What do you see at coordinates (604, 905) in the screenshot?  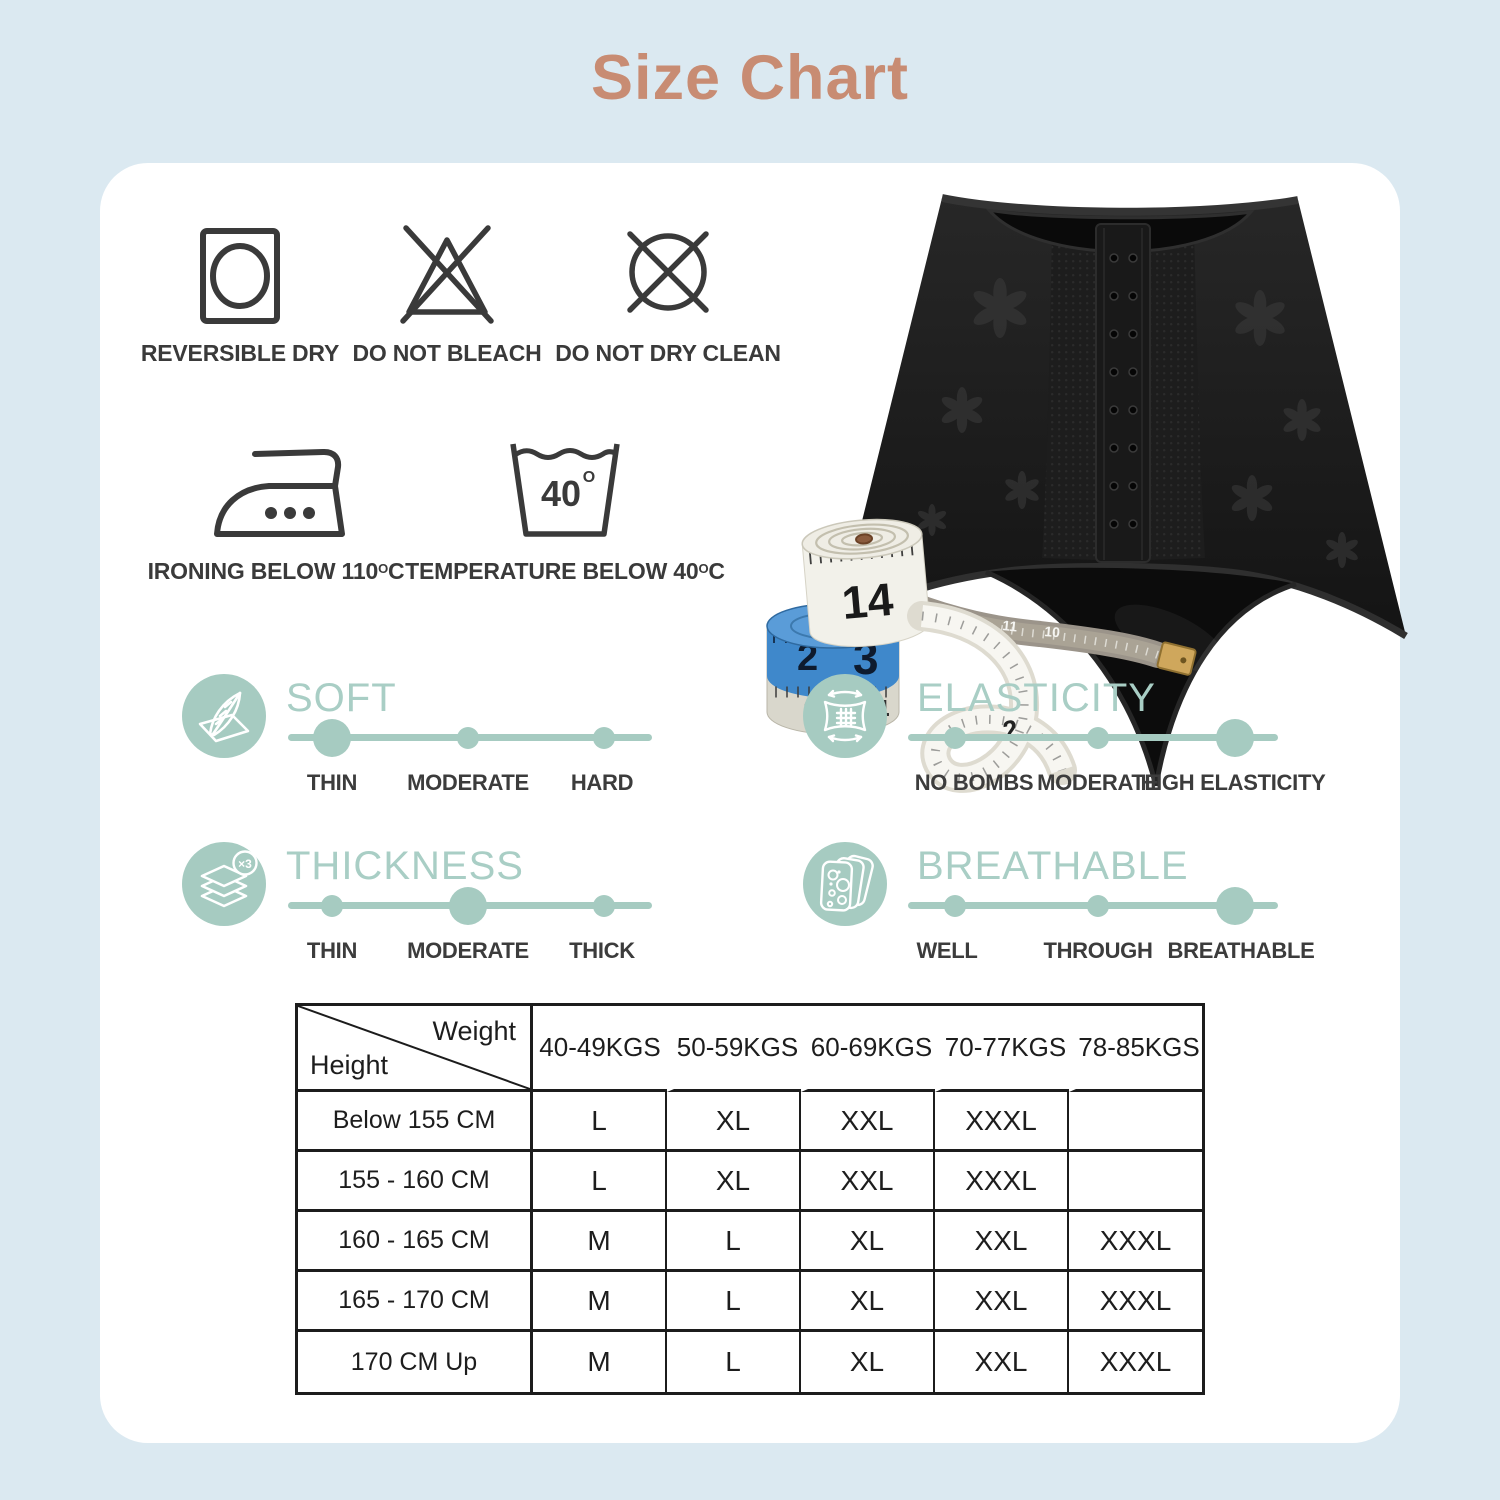 I see `thickness-dot-thick` at bounding box center [604, 905].